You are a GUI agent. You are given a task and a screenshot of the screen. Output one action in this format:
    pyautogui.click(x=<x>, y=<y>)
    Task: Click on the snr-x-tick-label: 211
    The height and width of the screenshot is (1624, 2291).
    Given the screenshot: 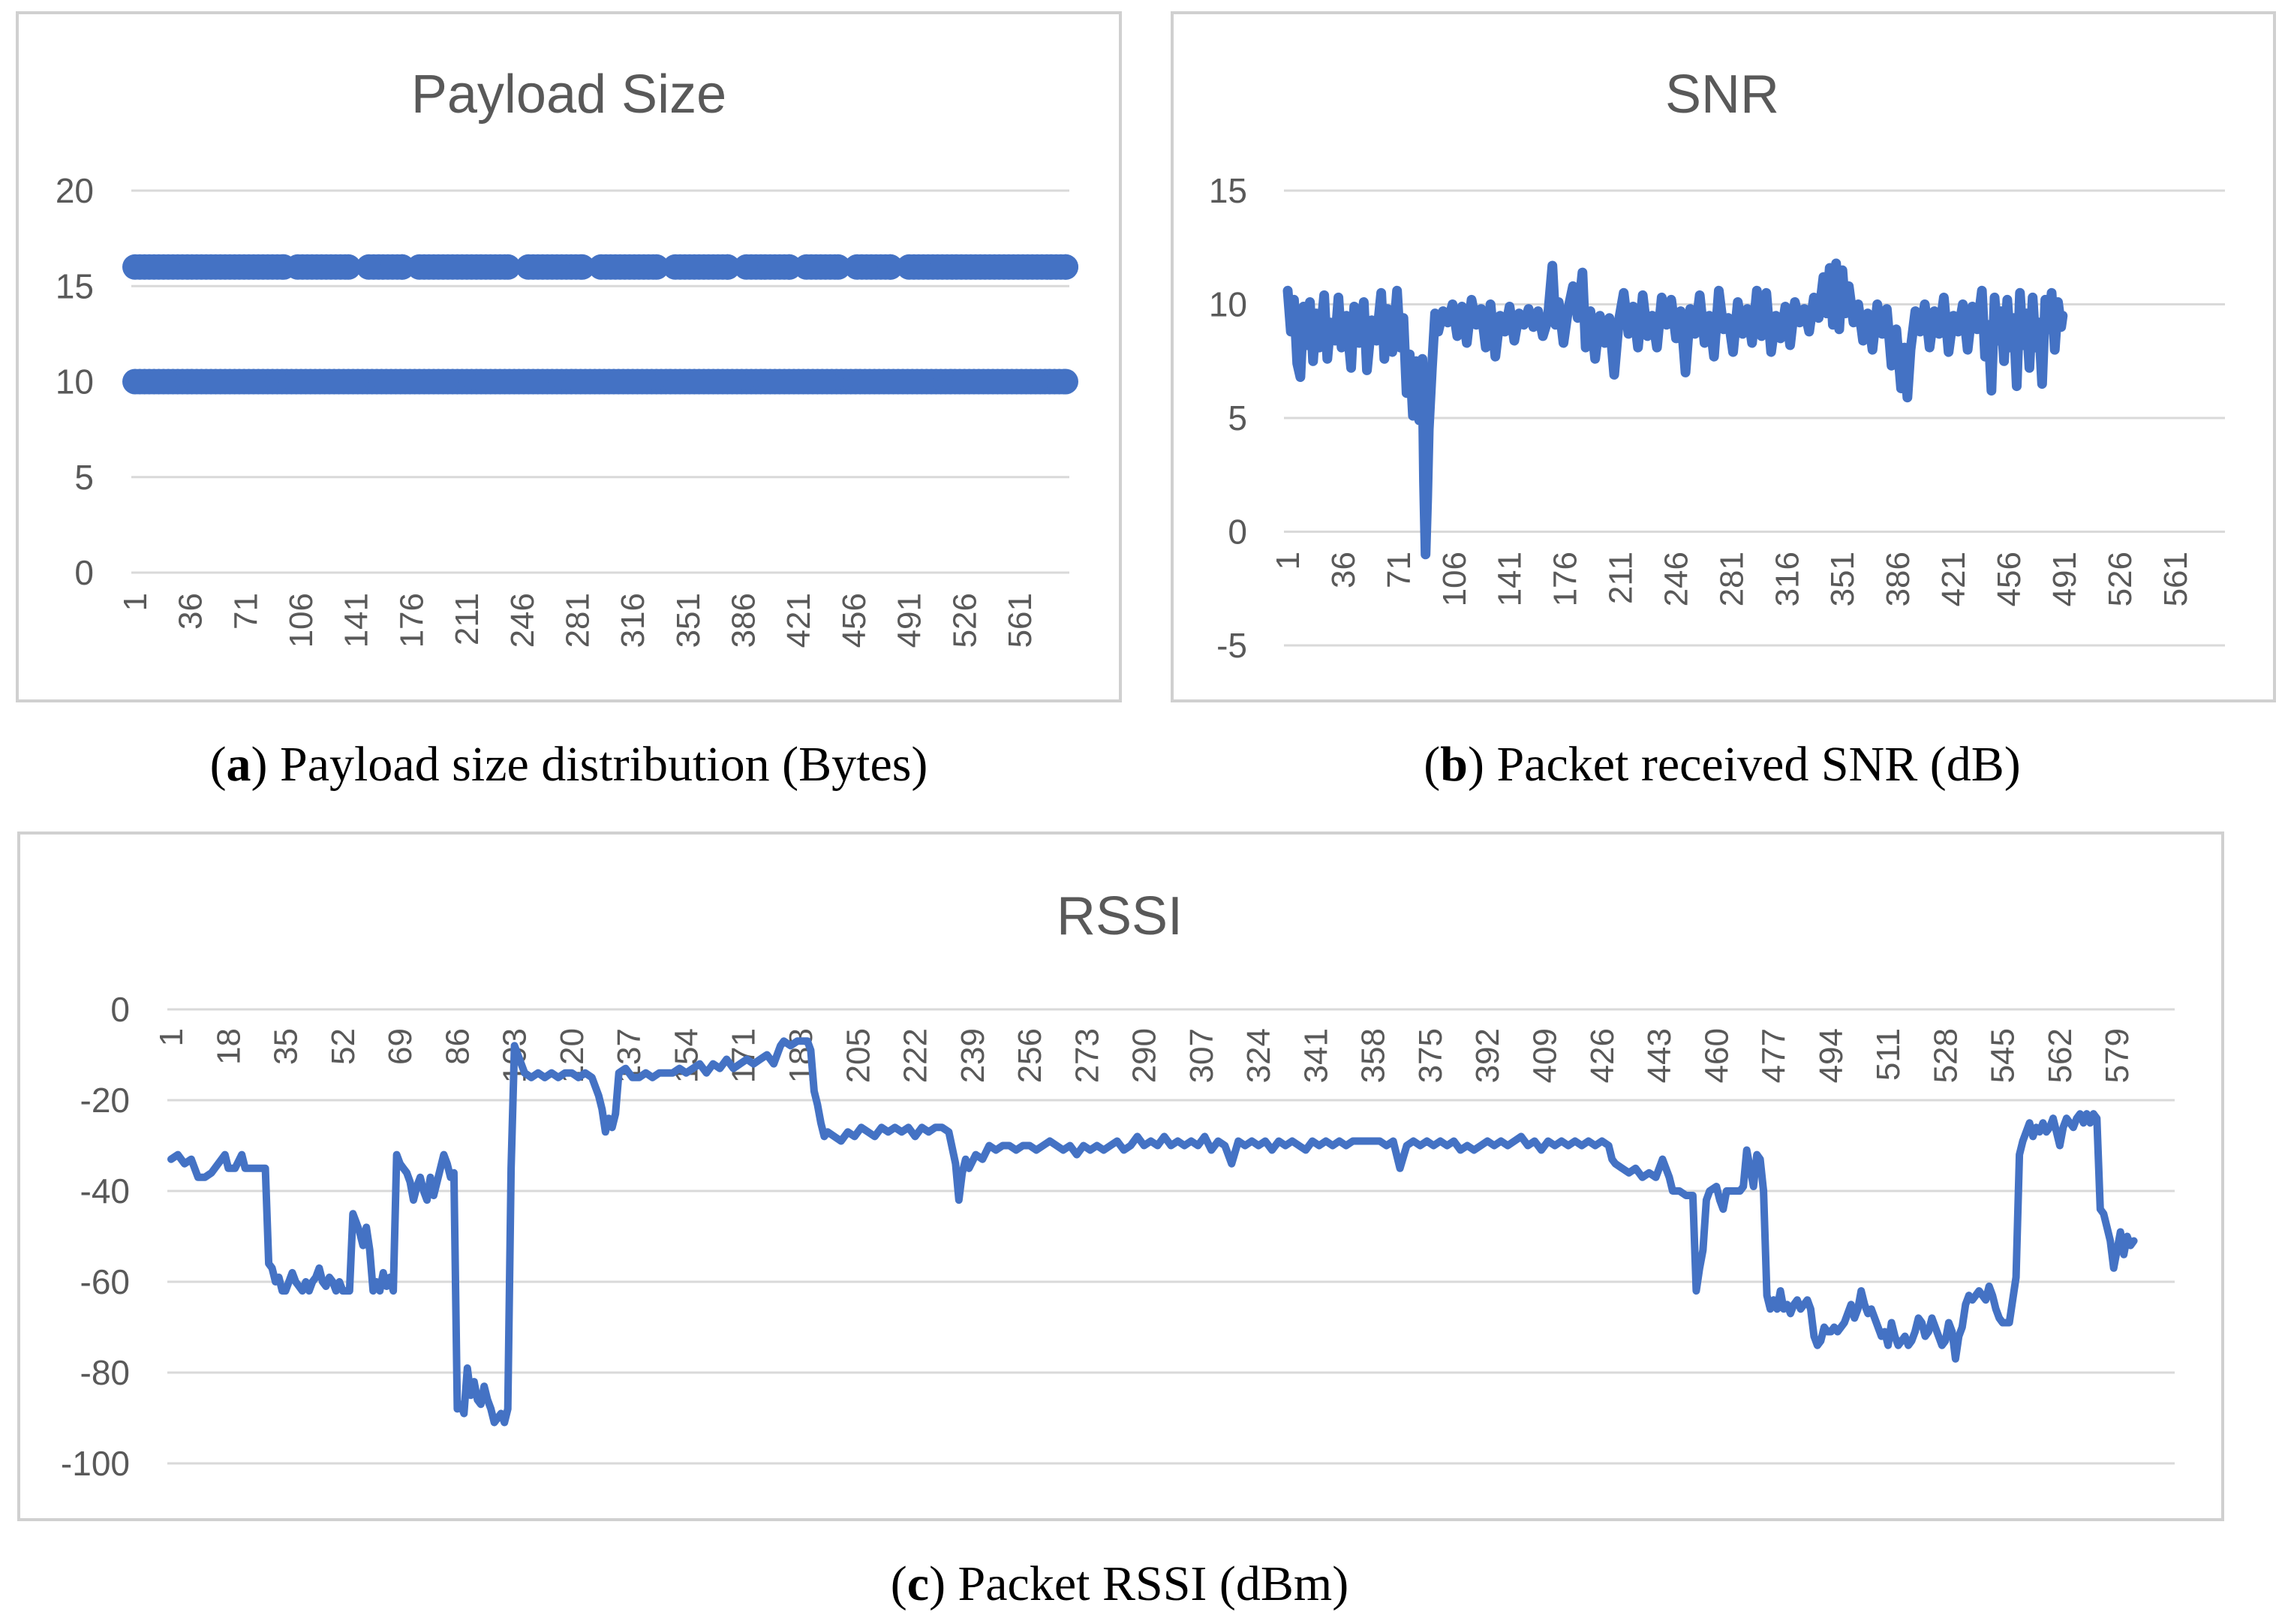 What is the action you would take?
    pyautogui.click(x=1622, y=578)
    